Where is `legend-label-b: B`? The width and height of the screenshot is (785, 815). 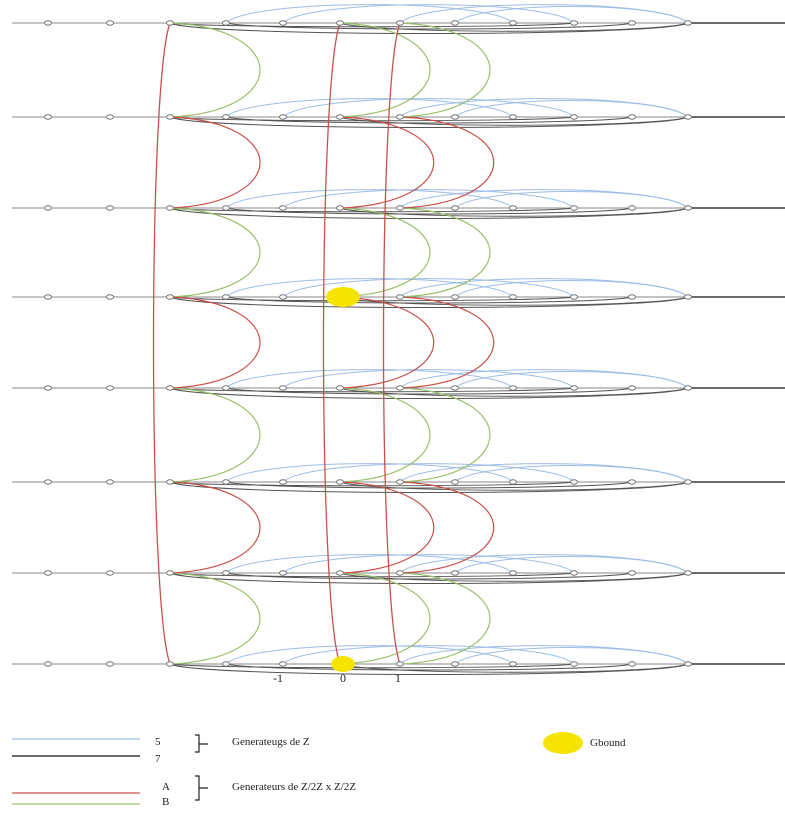
legend-label-b: B is located at coordinates (165, 802).